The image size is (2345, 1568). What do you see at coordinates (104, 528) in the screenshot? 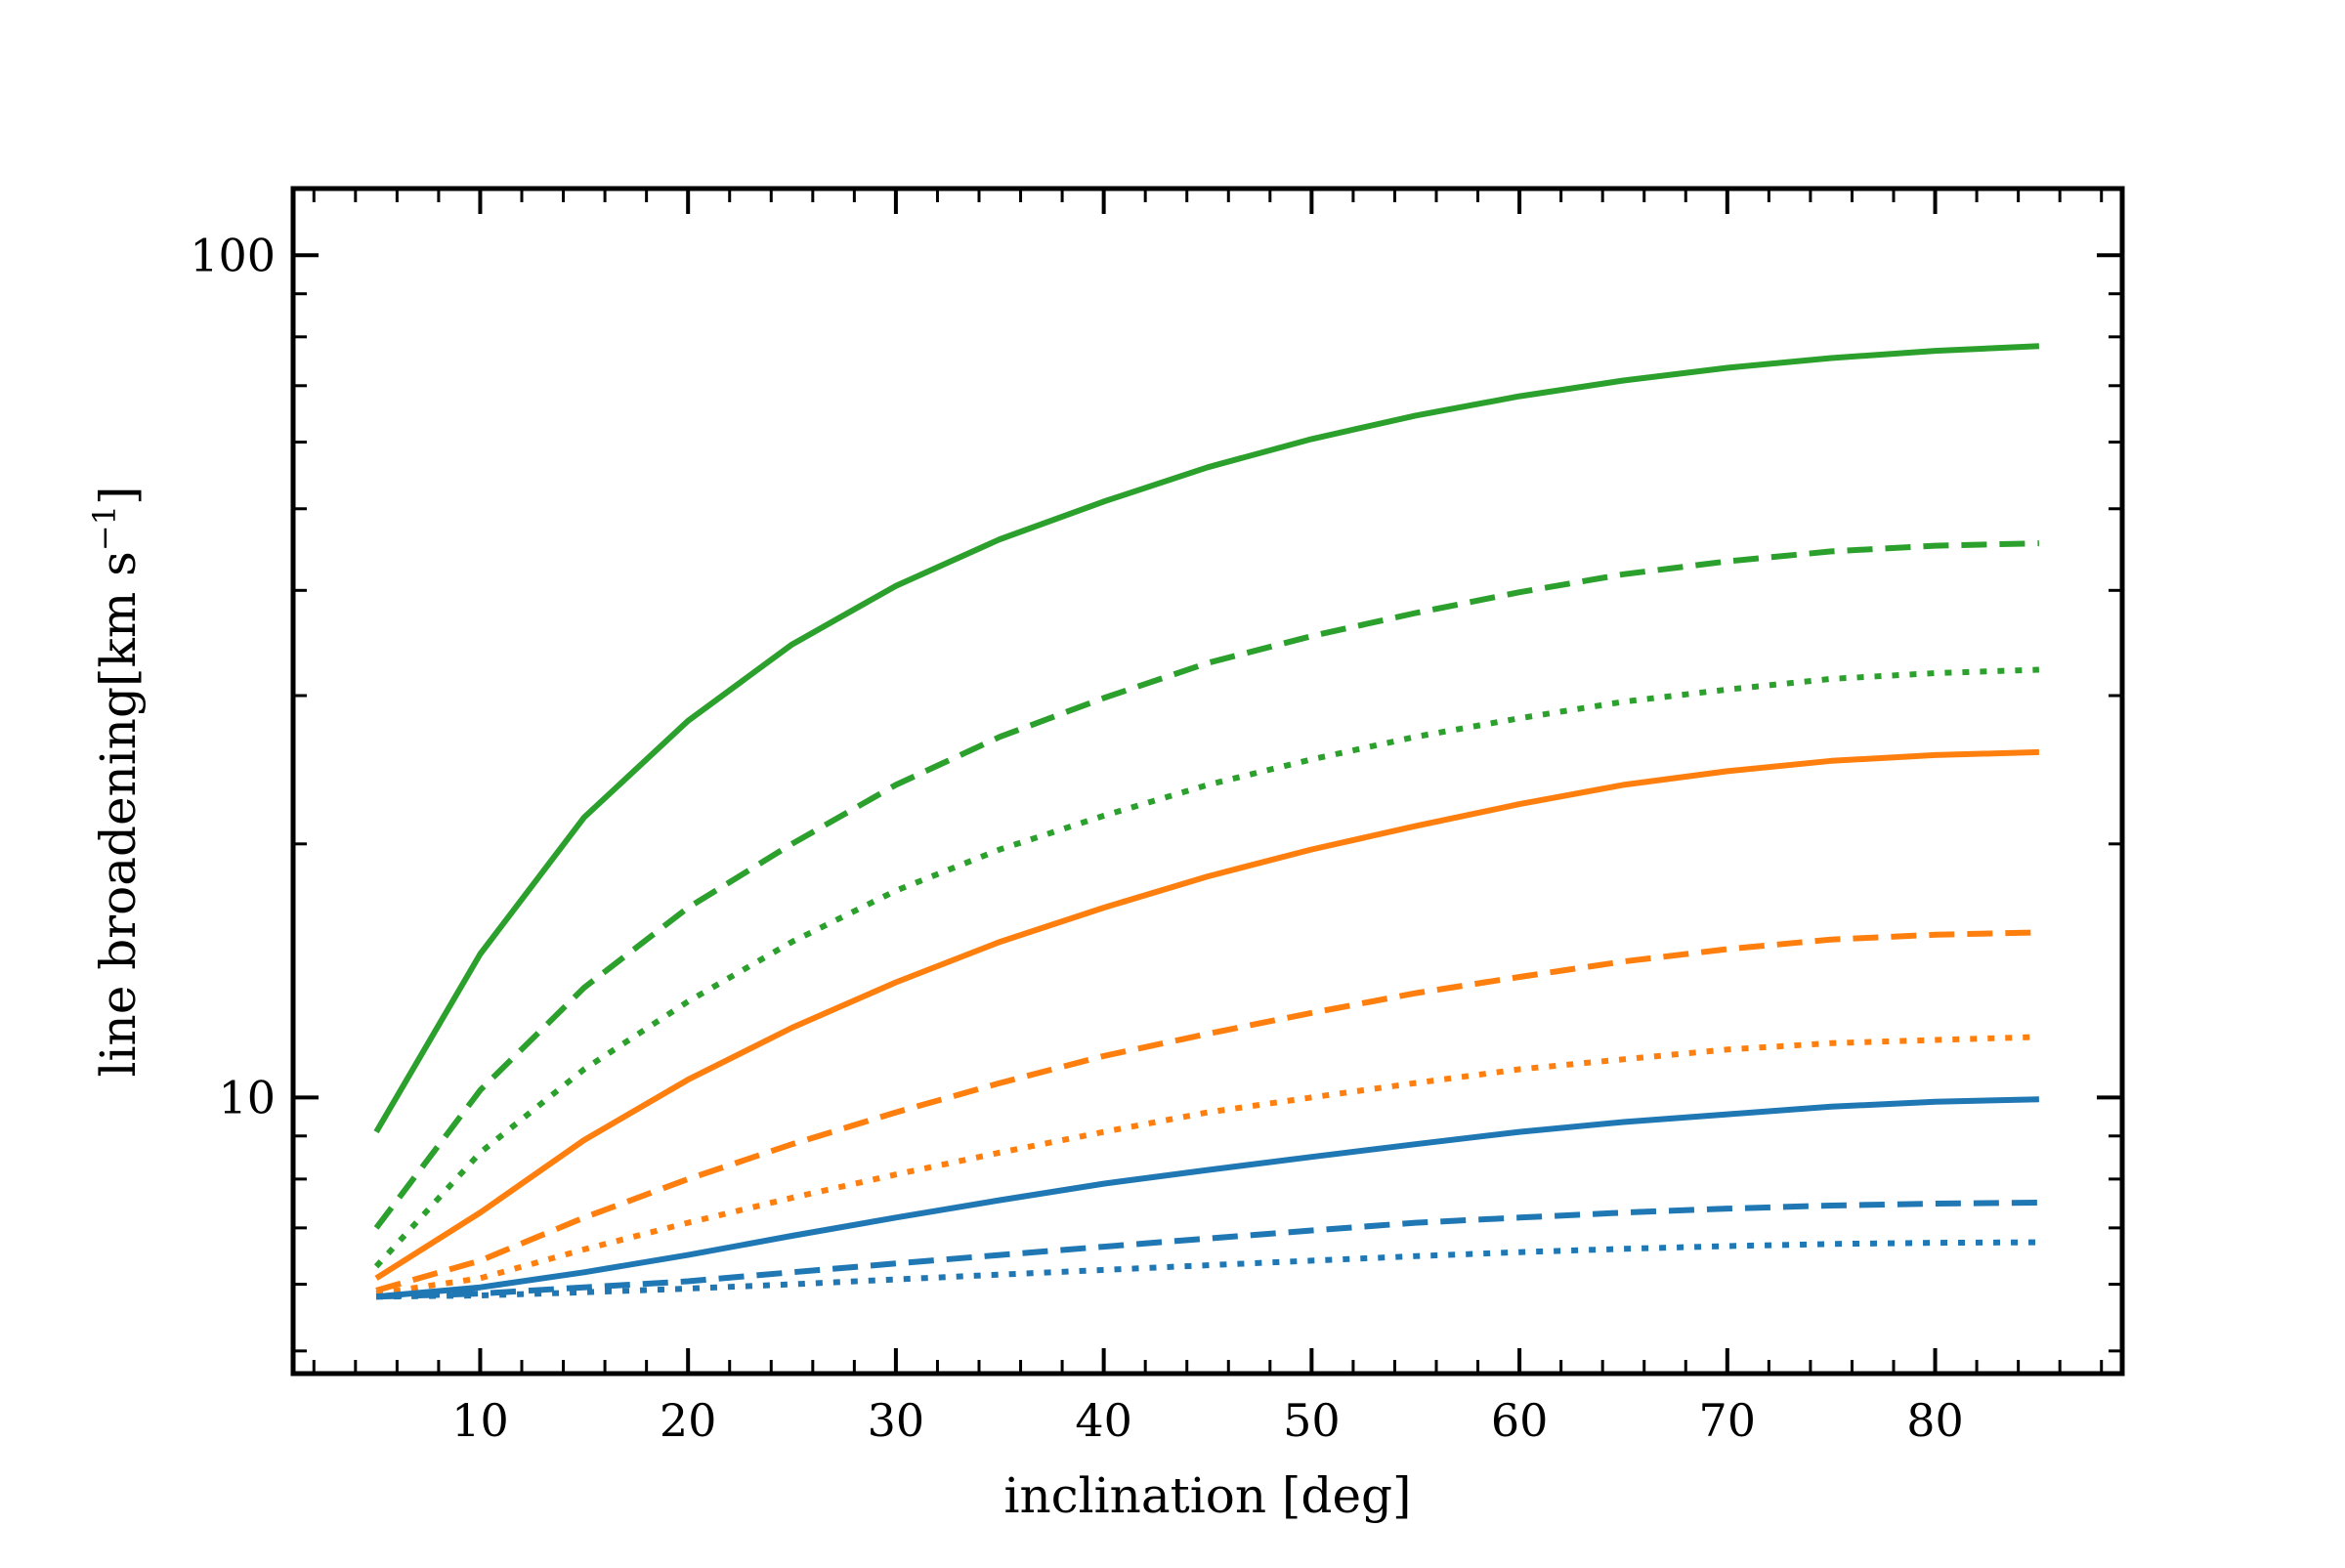
I see `y-axis-label-superscript: −1` at bounding box center [104, 528].